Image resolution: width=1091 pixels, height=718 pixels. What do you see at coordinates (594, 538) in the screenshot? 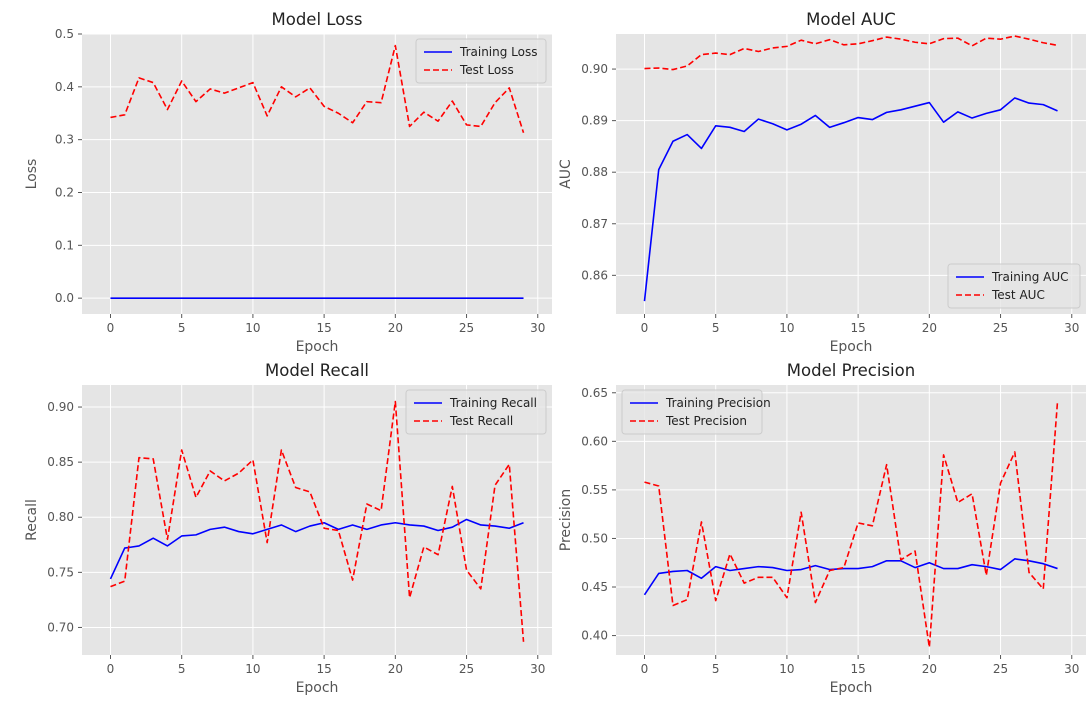
I see `y-tick-label: 0.50` at bounding box center [594, 538].